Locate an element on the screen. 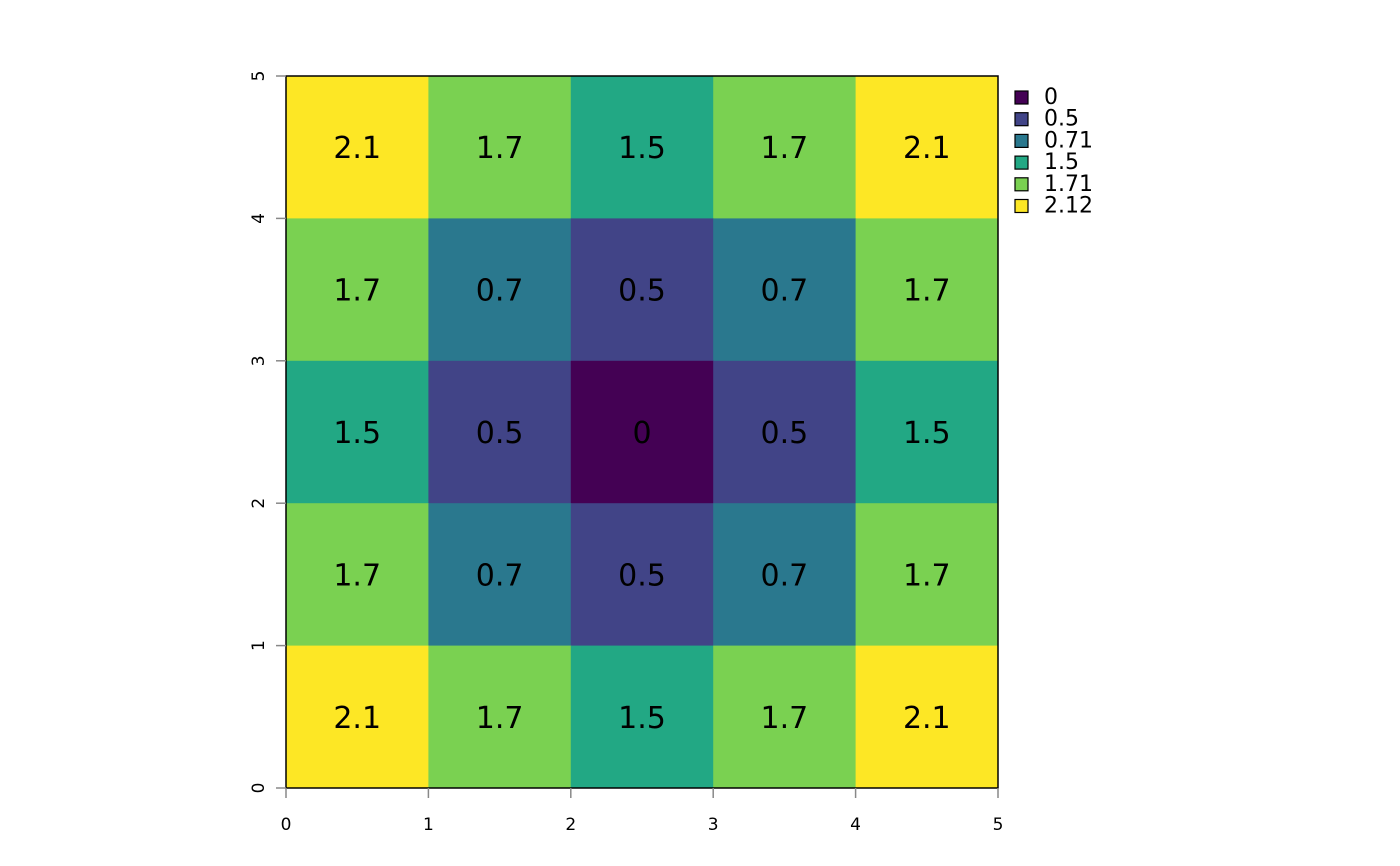 Image resolution: width=1400 pixels, height=866 pixels. legend-label: 0.5 is located at coordinates (1061, 119).